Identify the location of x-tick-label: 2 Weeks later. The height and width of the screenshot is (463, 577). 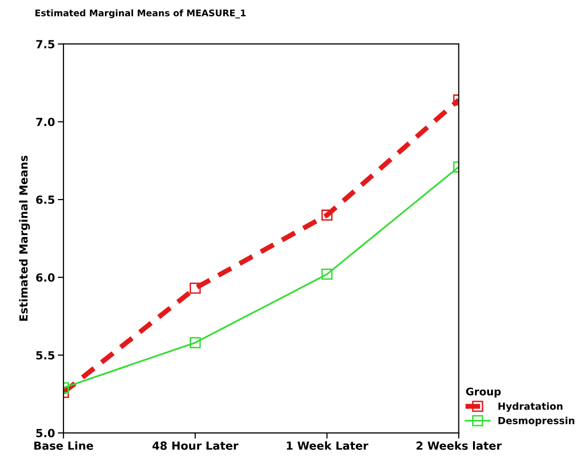
(459, 445).